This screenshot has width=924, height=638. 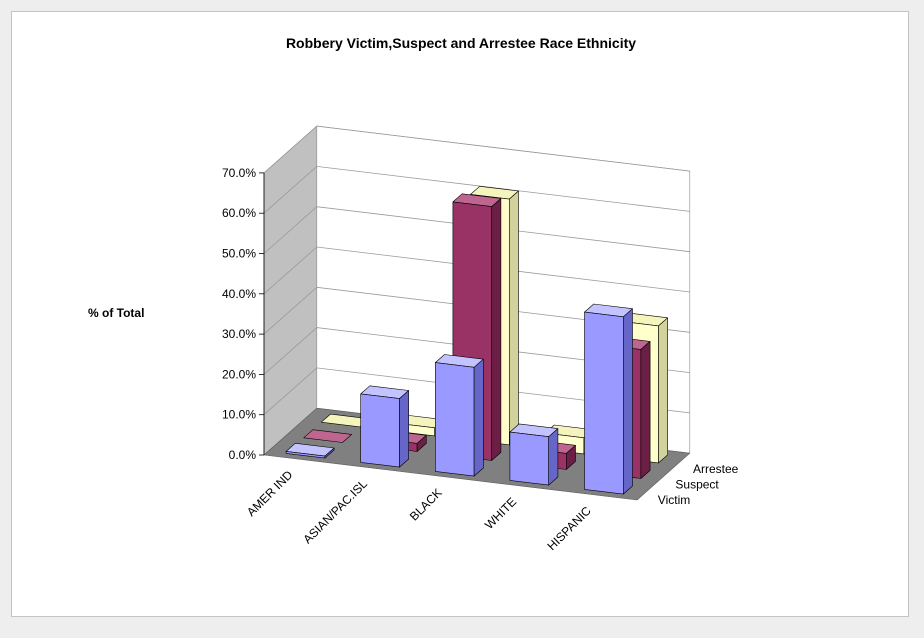 I want to click on y-tick-label: 50.0%, so click(x=239, y=254).